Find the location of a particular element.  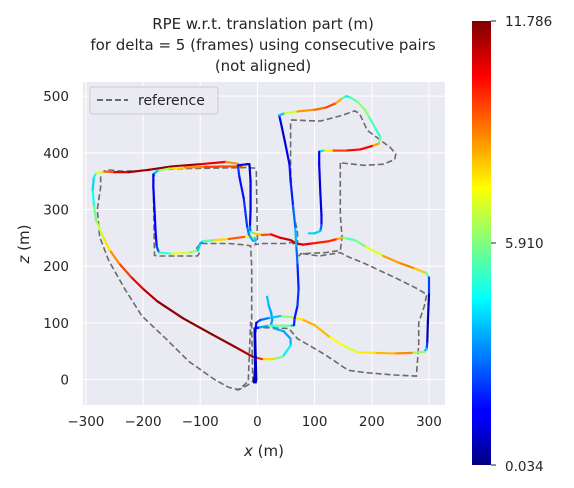

x-tick-label: 100 is located at coordinates (315, 422).